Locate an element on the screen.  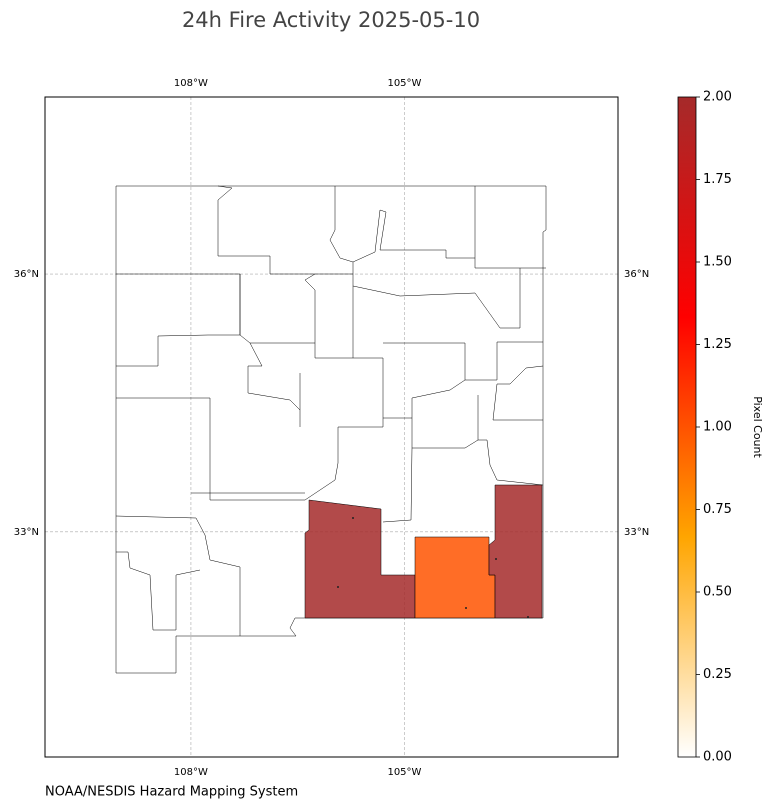
fire-detections is located at coordinates (433, 567).